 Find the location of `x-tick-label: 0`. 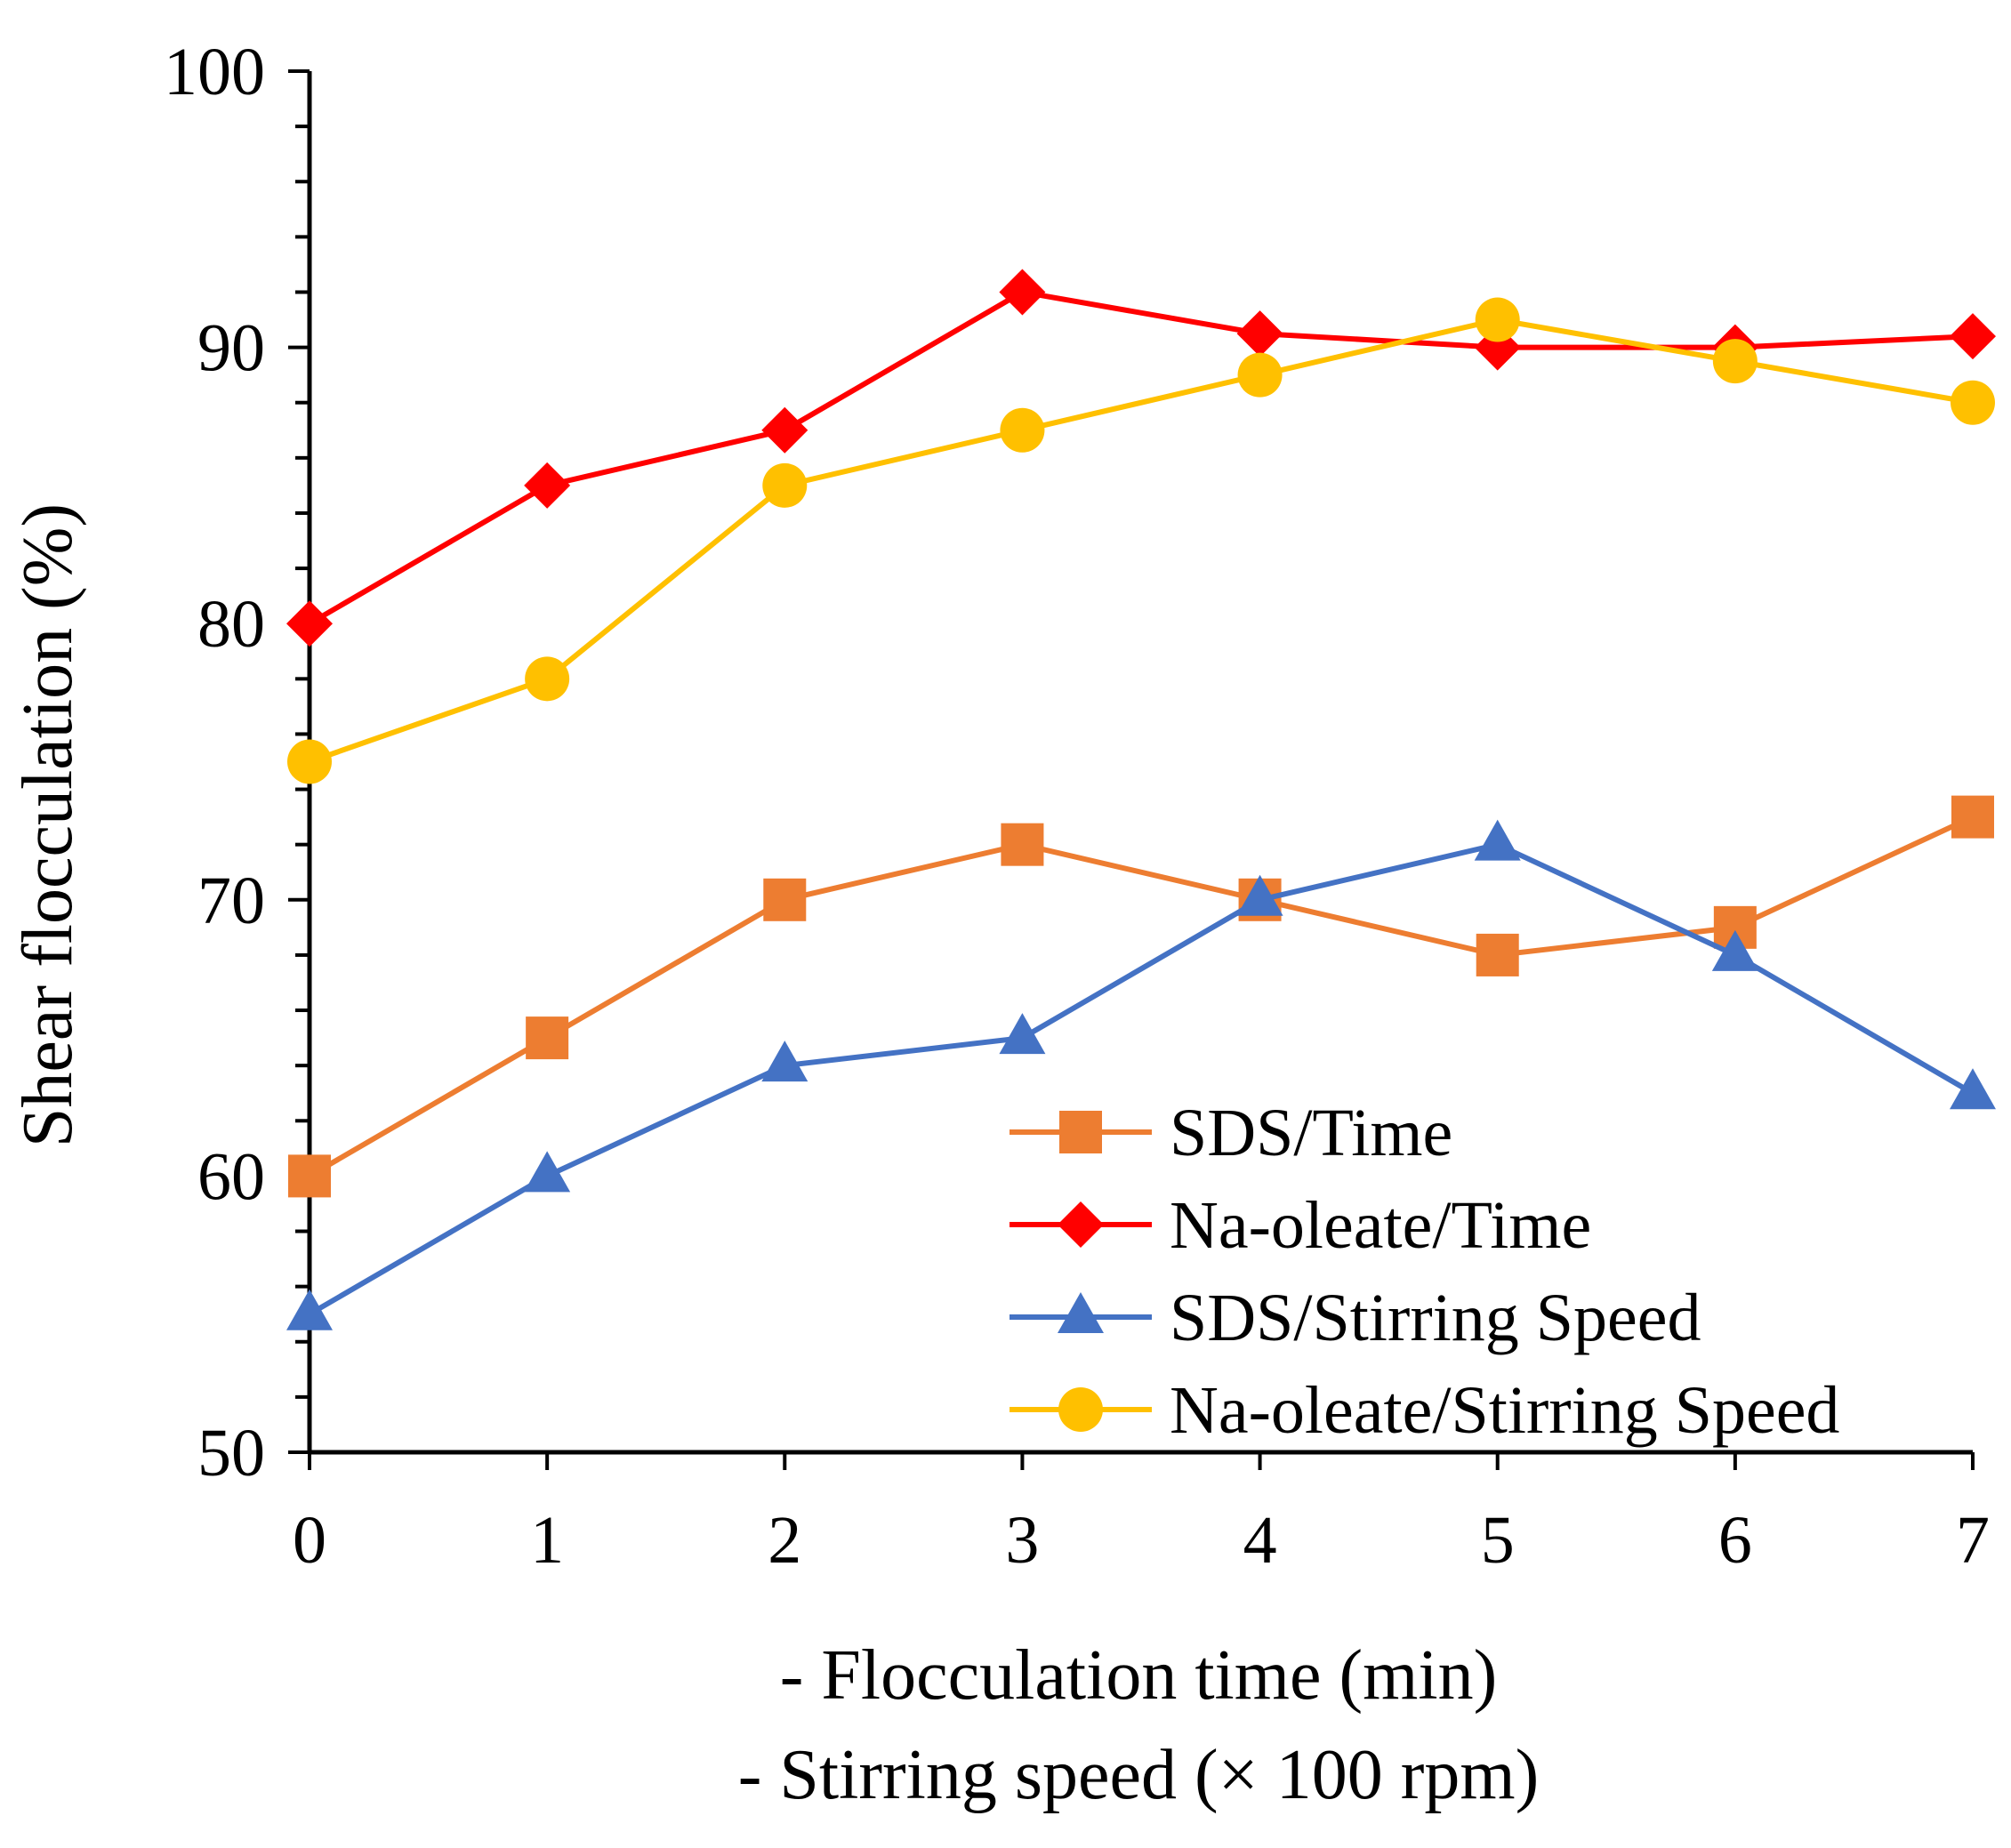

x-tick-label: 0 is located at coordinates (309, 1540).